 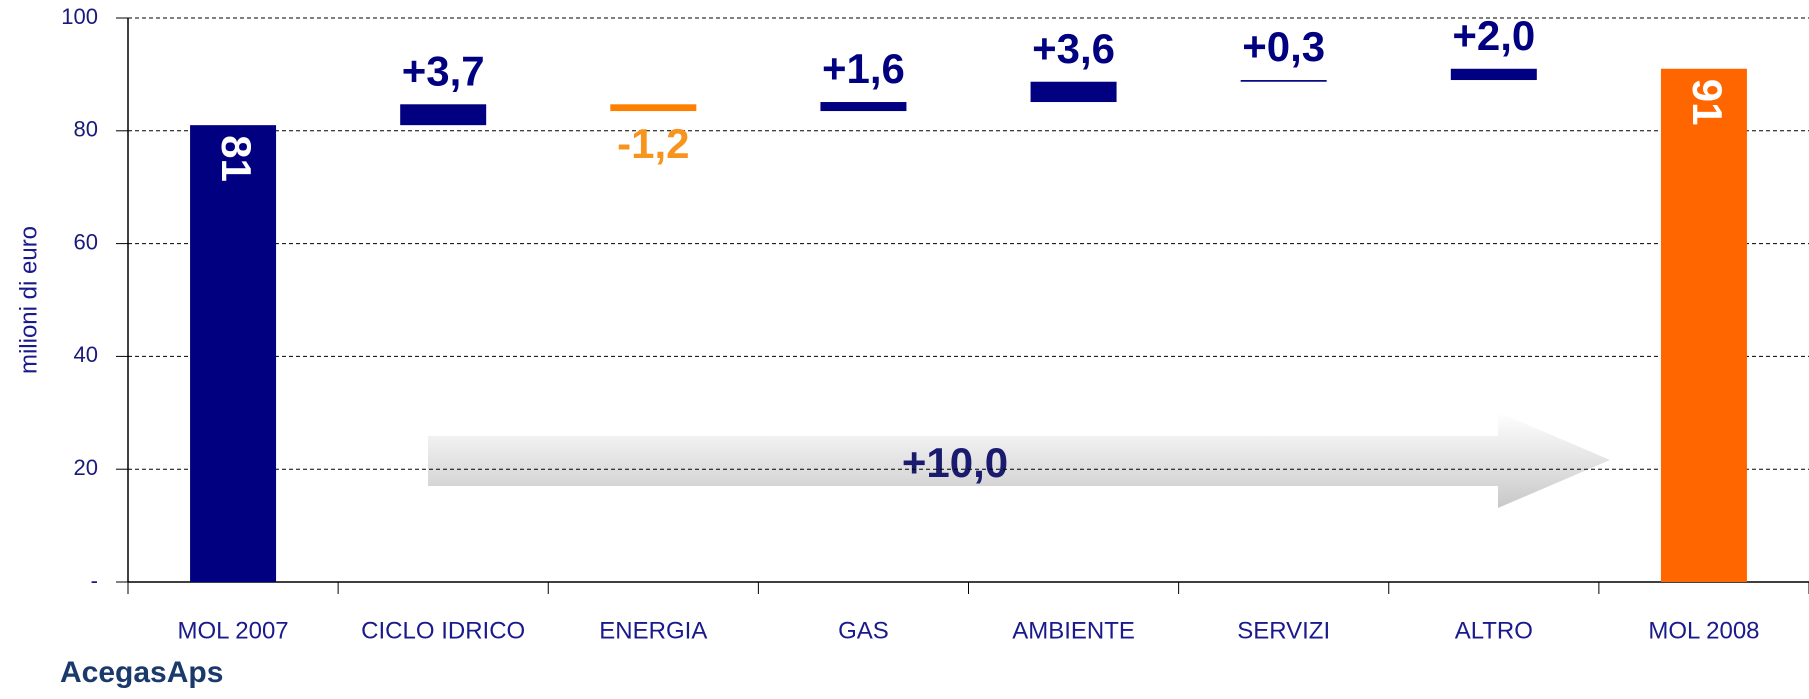 What do you see at coordinates (1703, 630) in the screenshot?
I see `x-tick-label: MOL 2008` at bounding box center [1703, 630].